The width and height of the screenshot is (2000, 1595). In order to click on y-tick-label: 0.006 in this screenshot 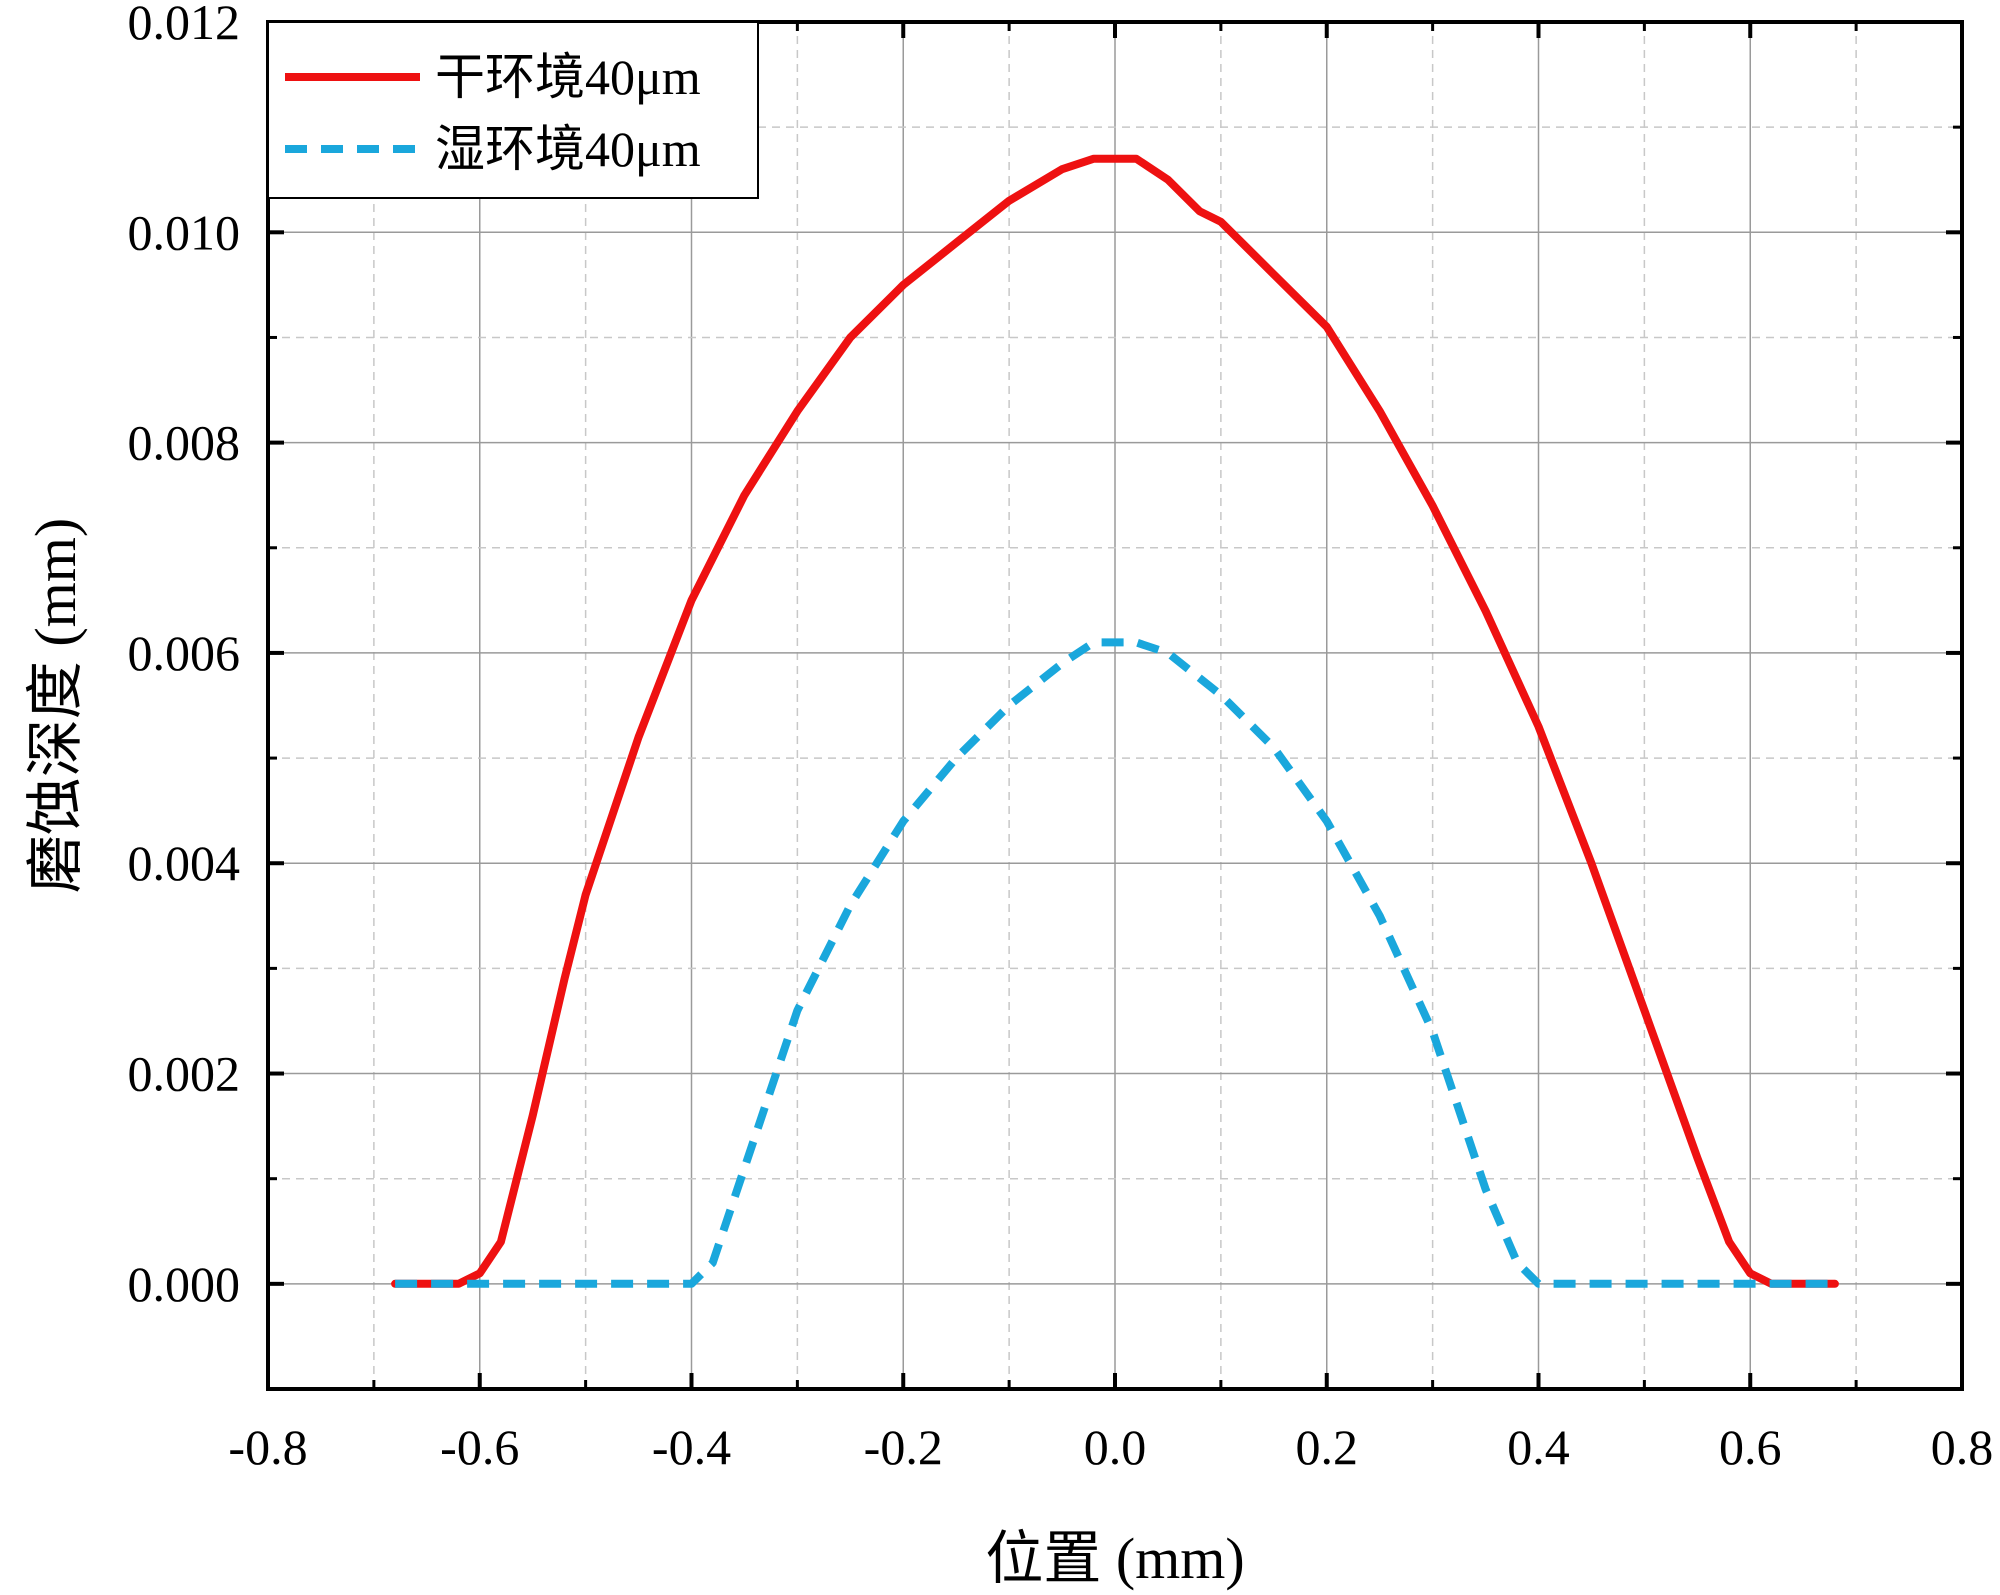, I will do `click(184, 653)`.